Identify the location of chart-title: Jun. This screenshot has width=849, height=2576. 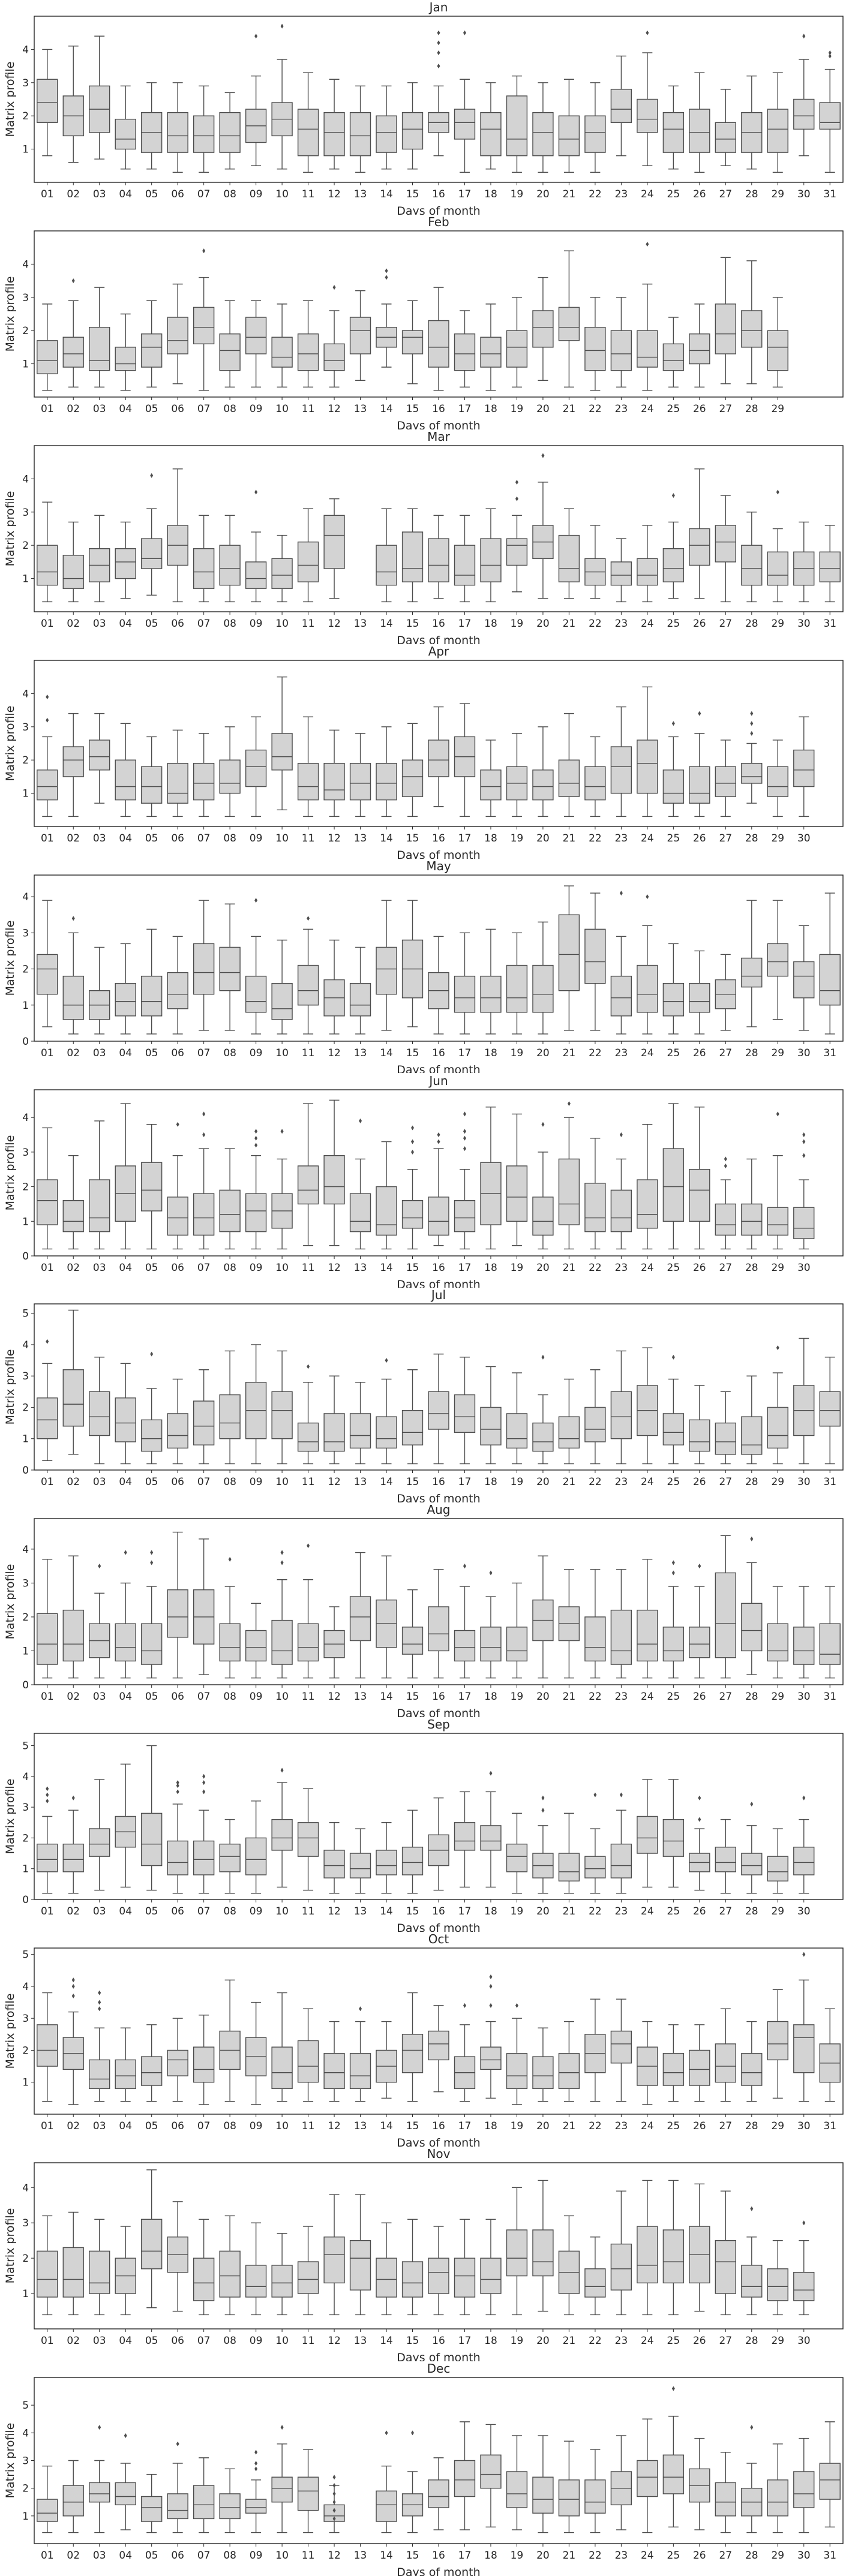
(438, 1081).